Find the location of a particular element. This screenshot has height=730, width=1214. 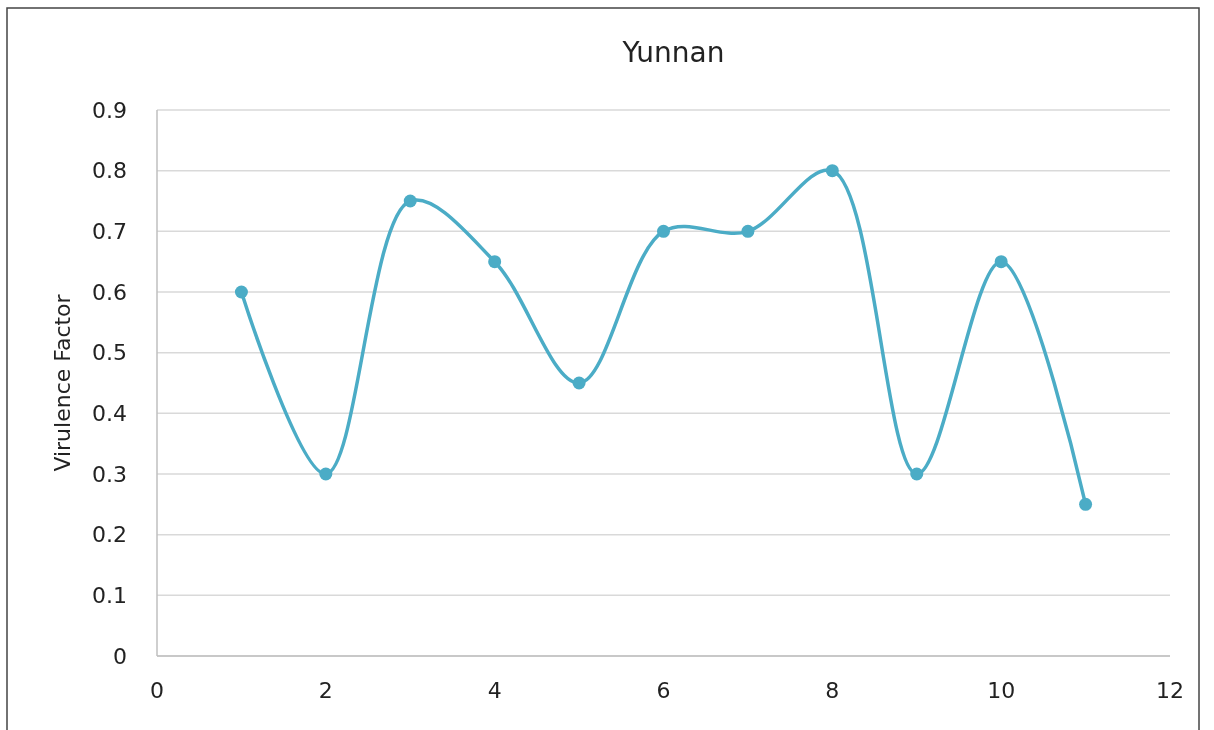

chart-title: Yunnan is located at coordinates (673, 52).